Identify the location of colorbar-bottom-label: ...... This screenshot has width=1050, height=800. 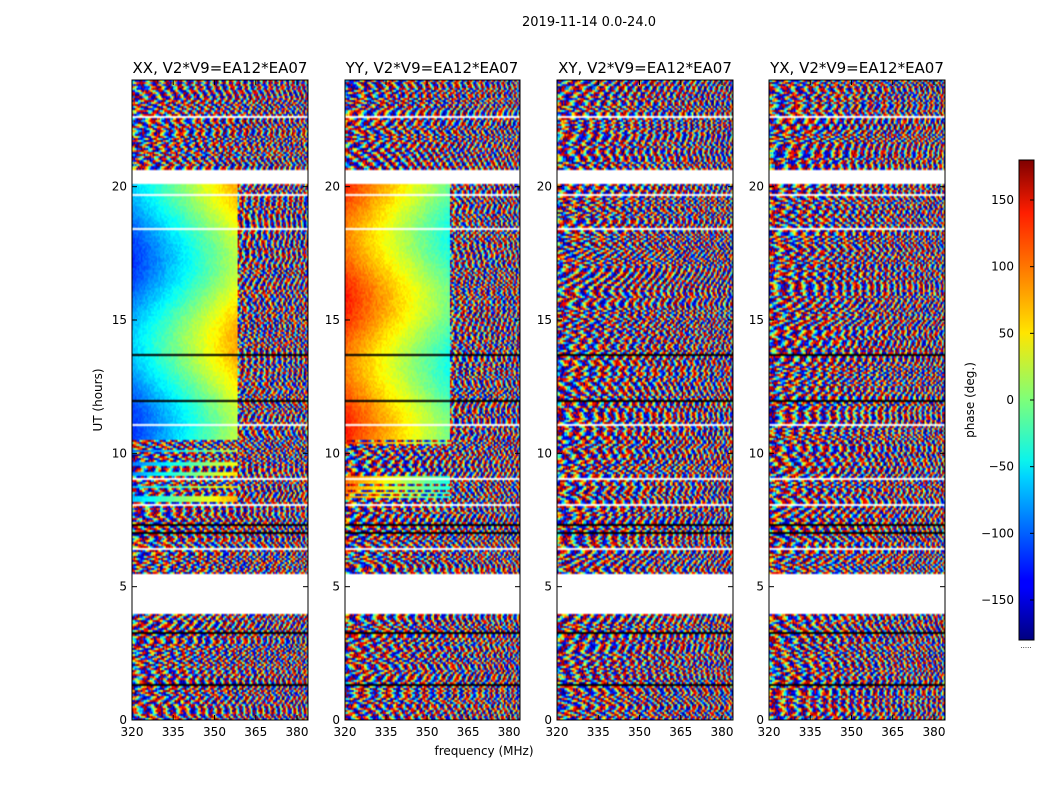
(1025, 646).